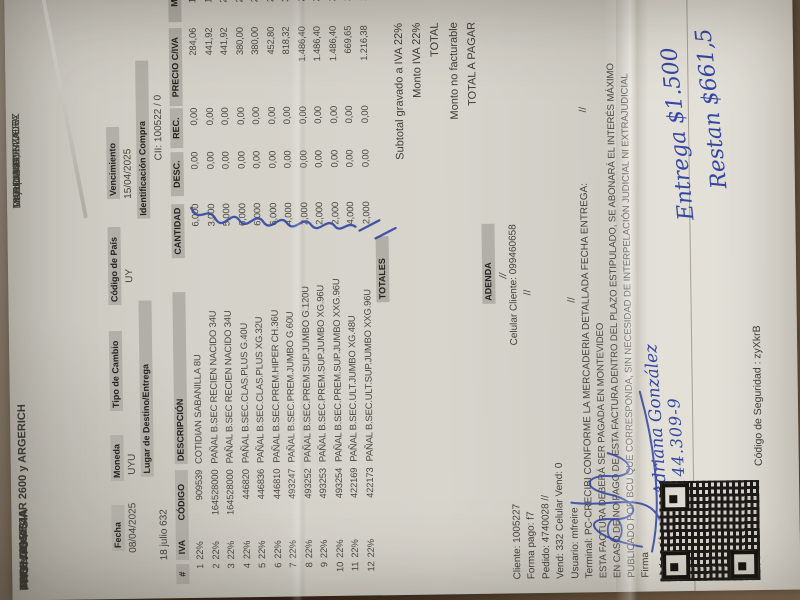 The height and width of the screenshot is (600, 800). What do you see at coordinates (710, 531) in the screenshot?
I see `qr-code` at bounding box center [710, 531].